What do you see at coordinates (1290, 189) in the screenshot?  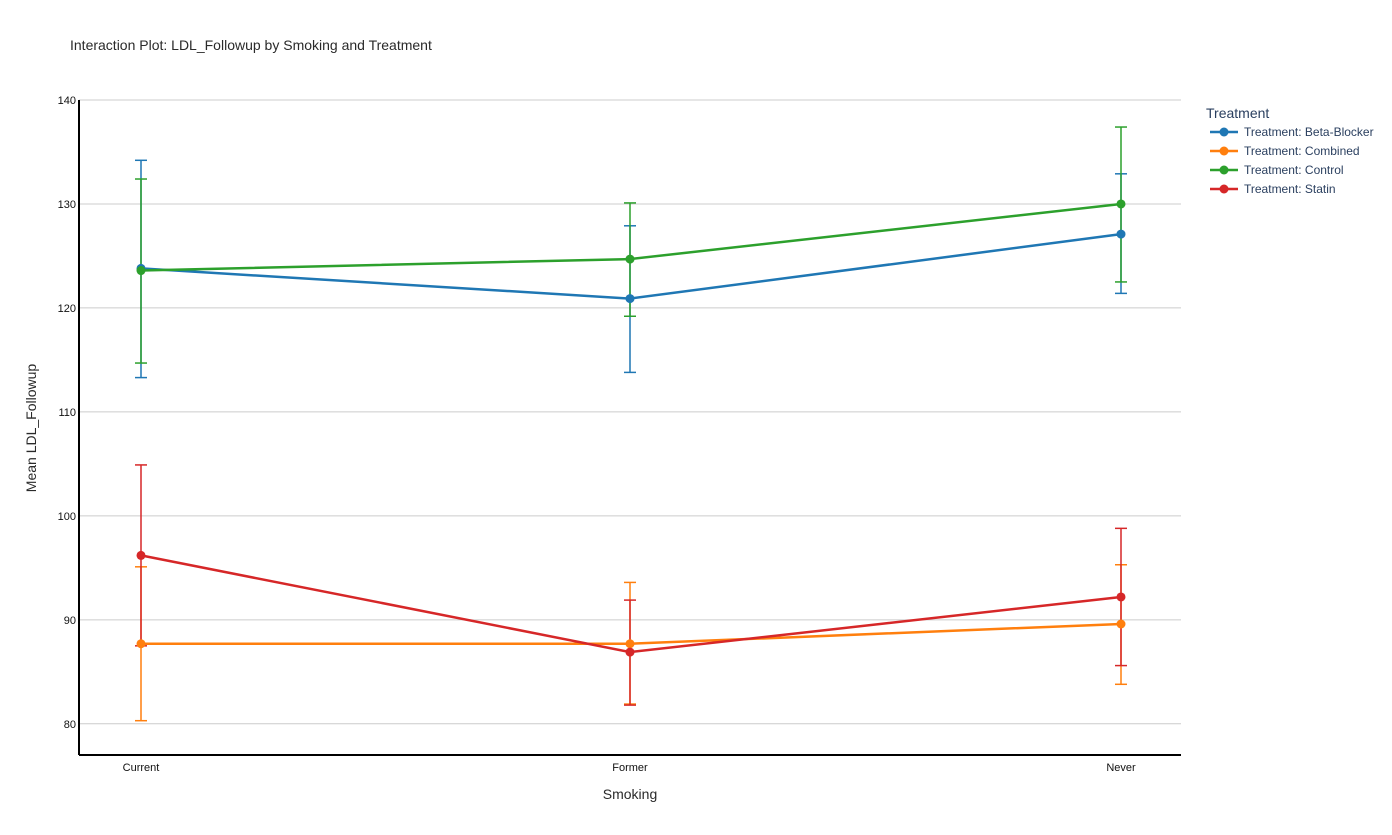 I see `legend-label: Treatment: Statin` at bounding box center [1290, 189].